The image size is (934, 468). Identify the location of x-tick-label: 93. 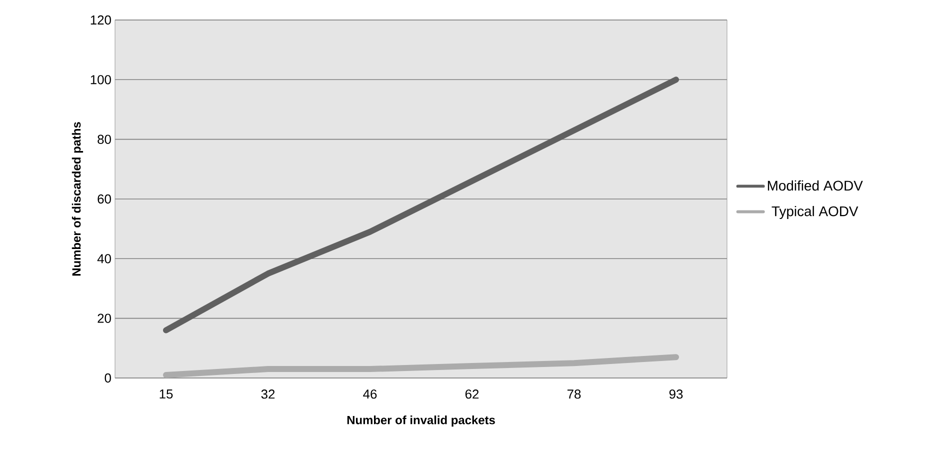
(676, 394).